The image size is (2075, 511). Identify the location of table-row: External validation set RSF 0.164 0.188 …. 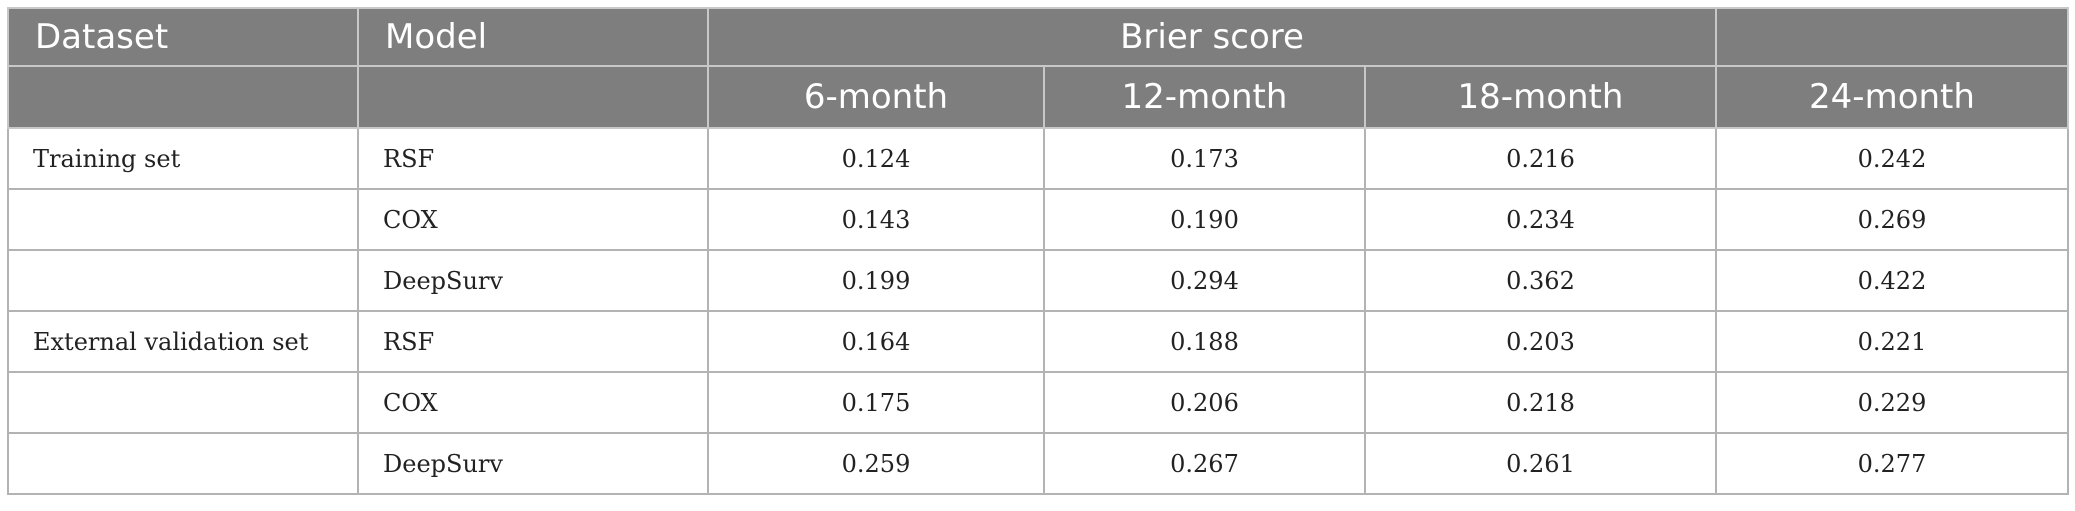
(1038, 341).